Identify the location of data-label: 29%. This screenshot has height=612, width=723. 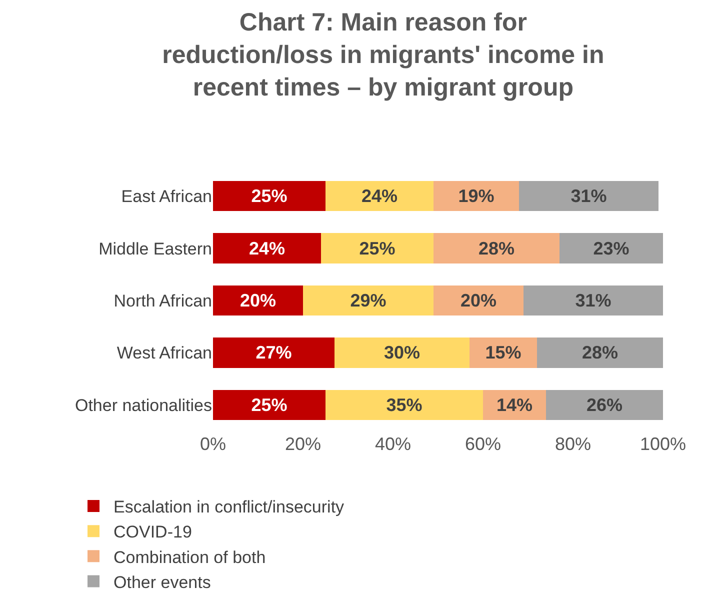
(368, 300).